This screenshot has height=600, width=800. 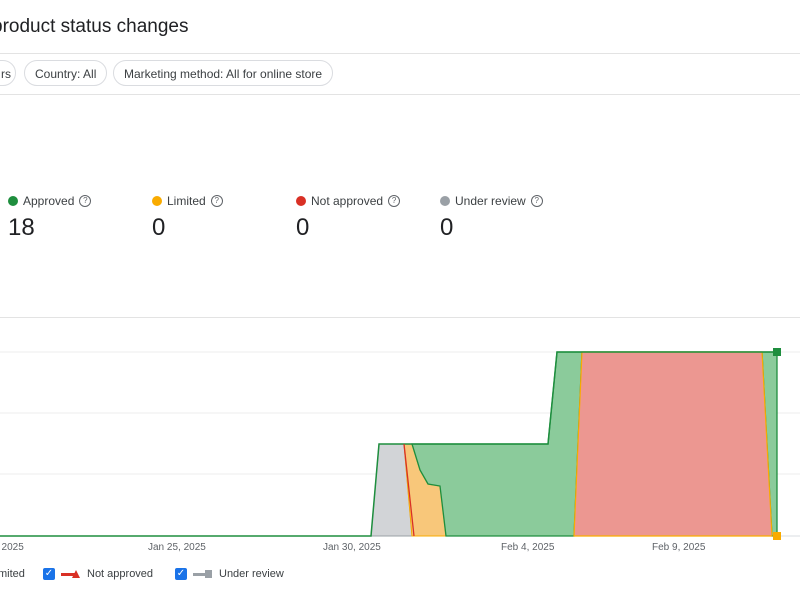 I want to click on x-tick-label: Feb 4, 2025, so click(x=528, y=547).